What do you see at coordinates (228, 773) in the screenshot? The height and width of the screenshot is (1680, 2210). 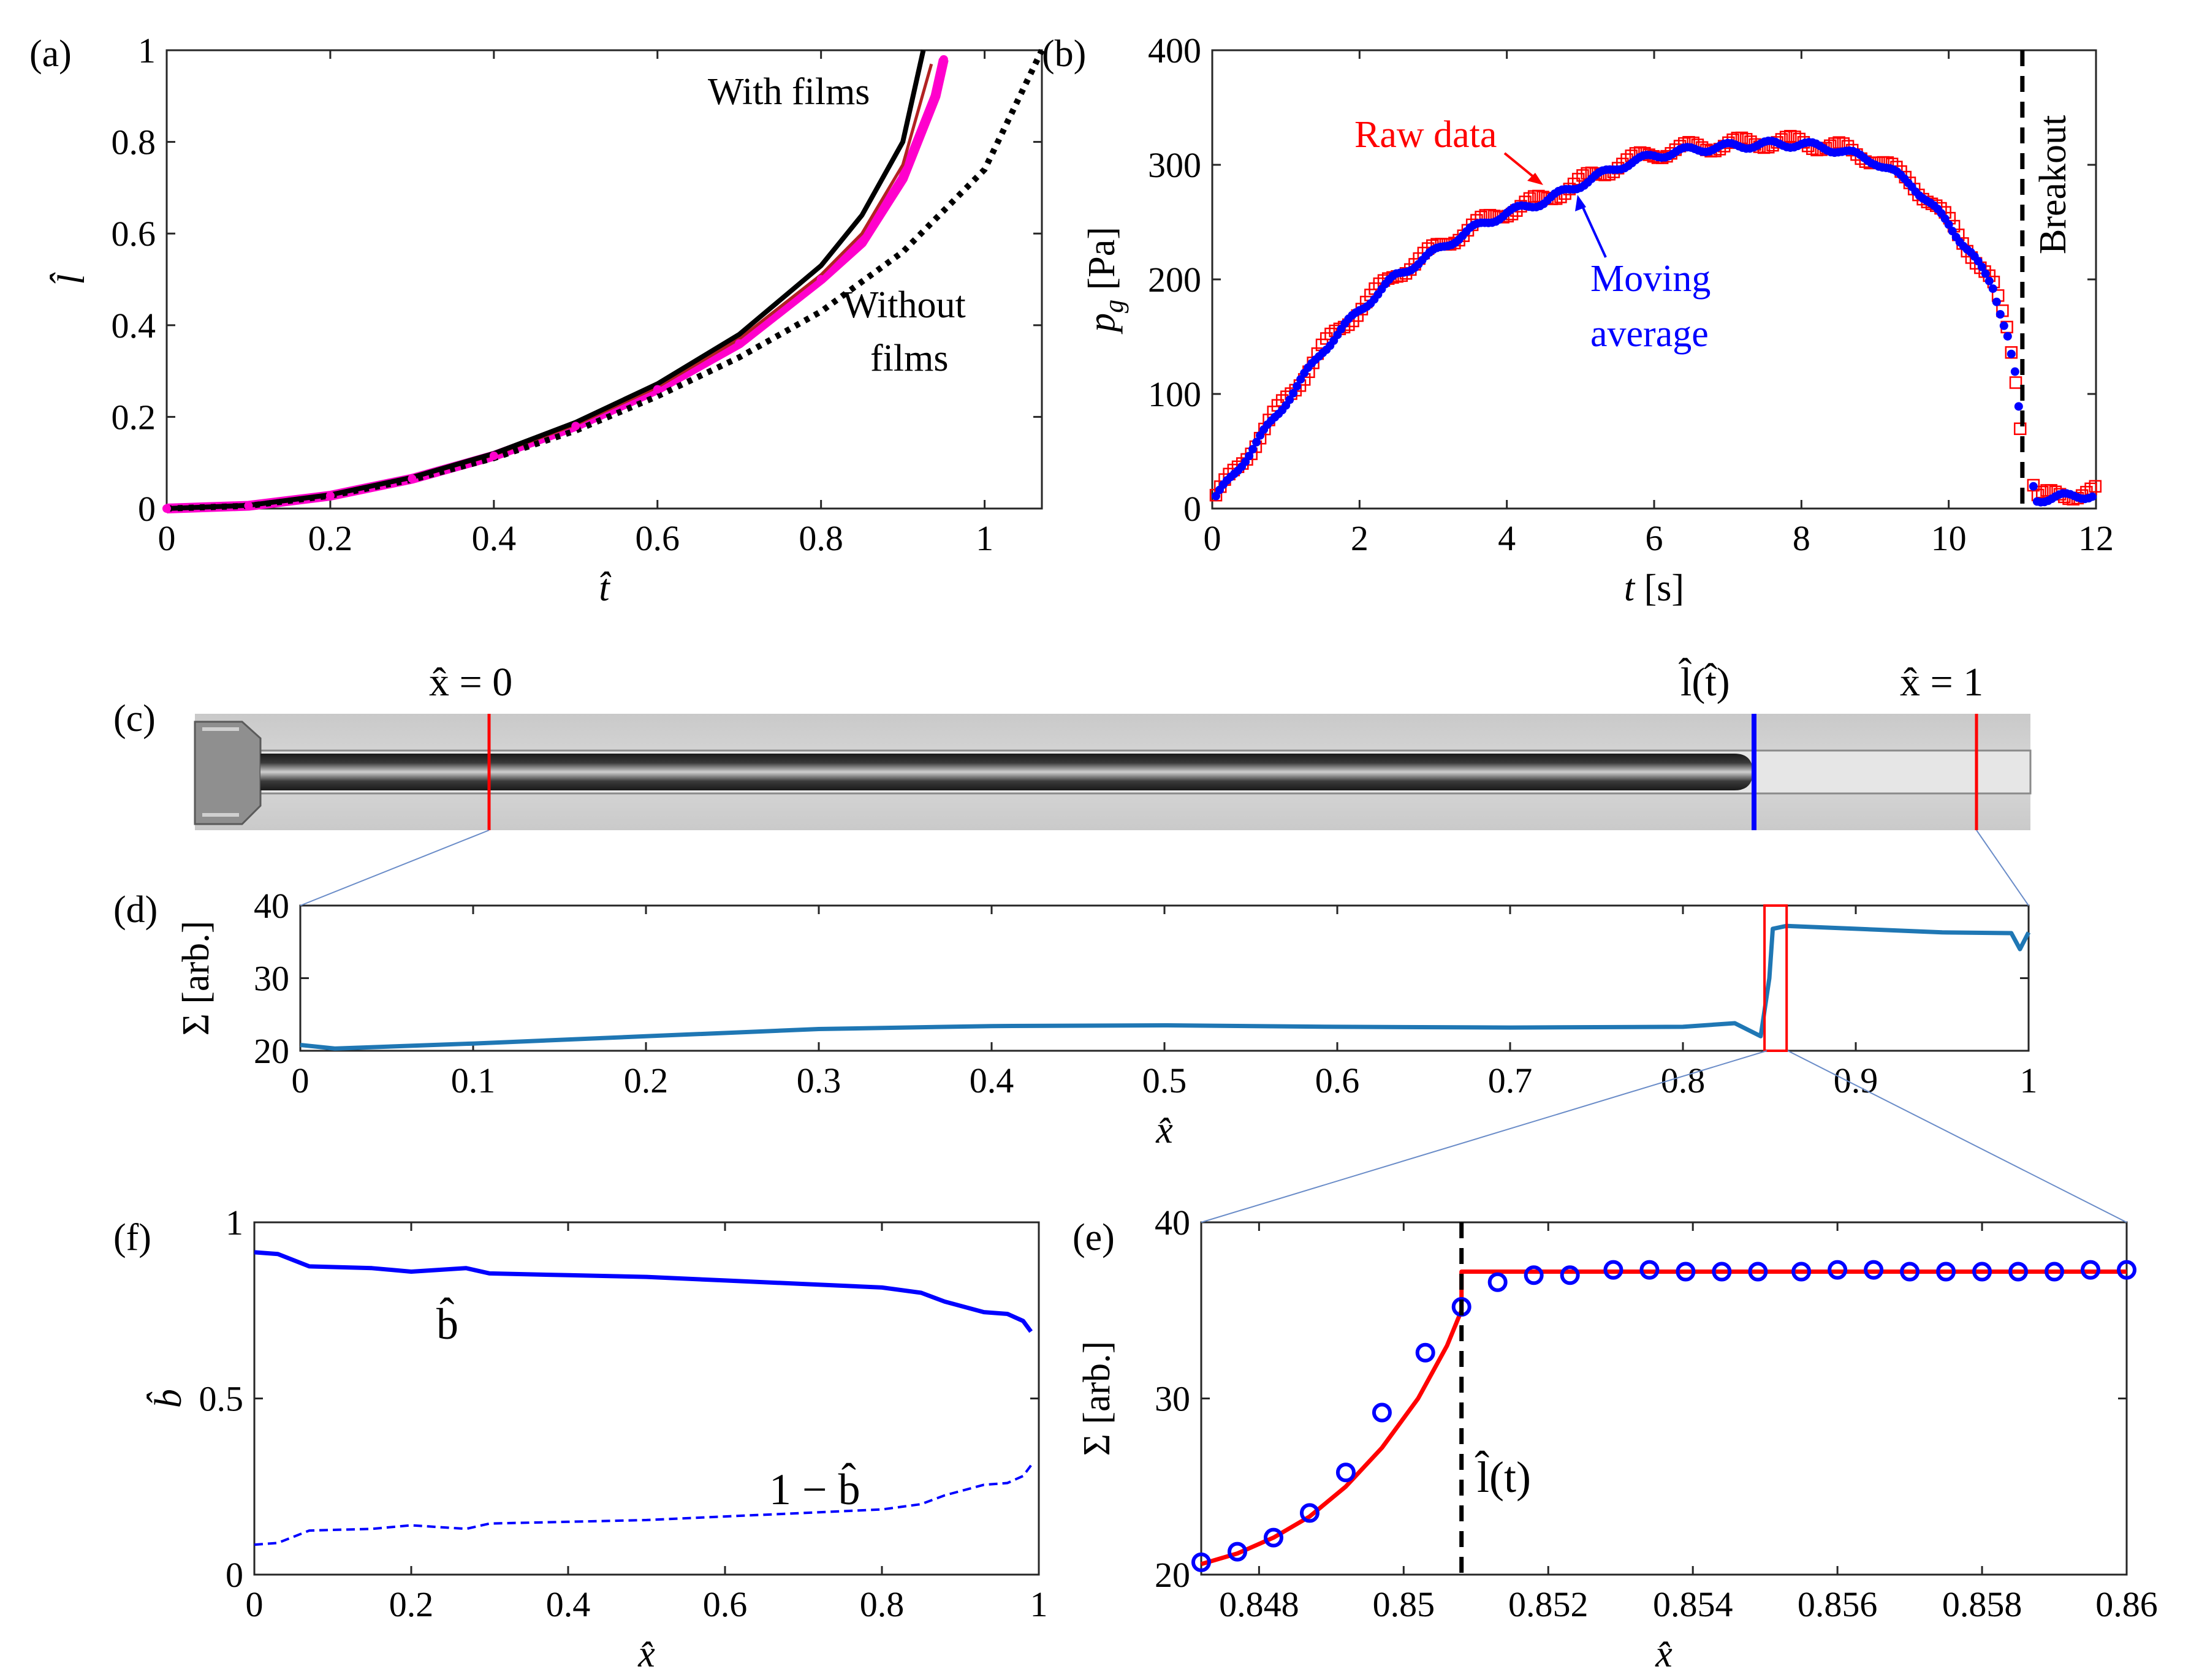 I see `nozzle` at bounding box center [228, 773].